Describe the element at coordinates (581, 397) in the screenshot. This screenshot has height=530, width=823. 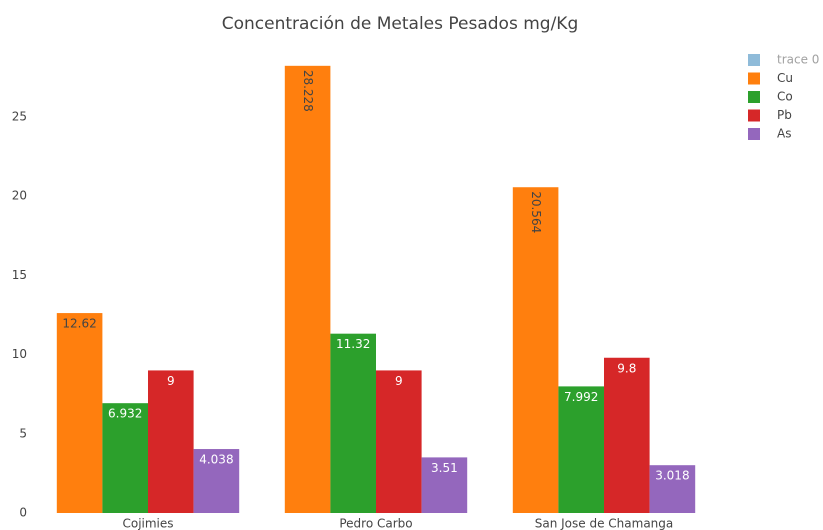
I see `data-label: 7.992` at that location.